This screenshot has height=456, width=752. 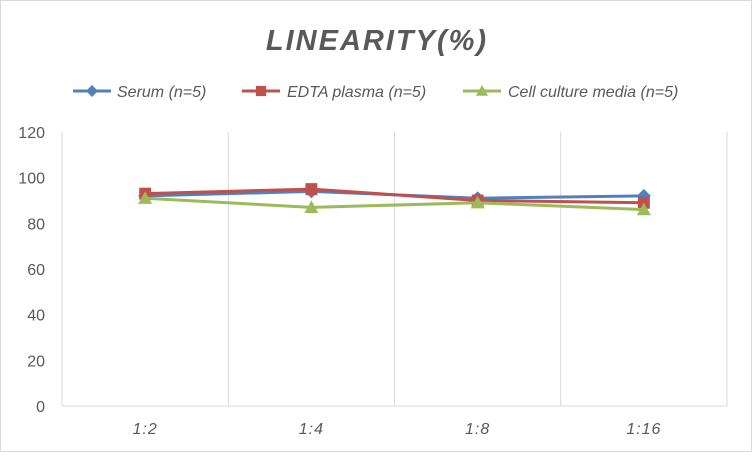 What do you see at coordinates (36, 361) in the screenshot?
I see `y-tick-label: 20` at bounding box center [36, 361].